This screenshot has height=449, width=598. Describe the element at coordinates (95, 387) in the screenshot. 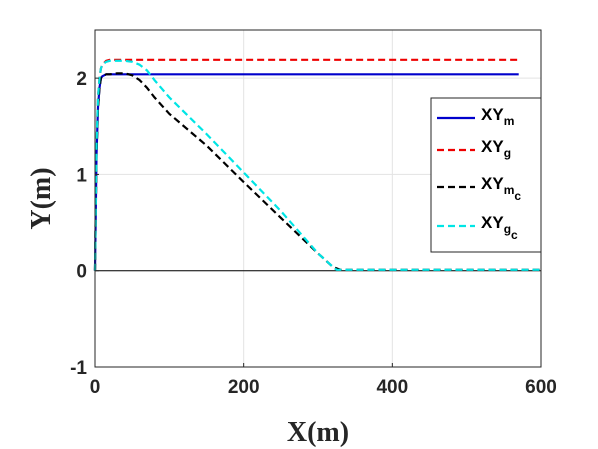

I see `x-tick-label-0: 0` at that location.